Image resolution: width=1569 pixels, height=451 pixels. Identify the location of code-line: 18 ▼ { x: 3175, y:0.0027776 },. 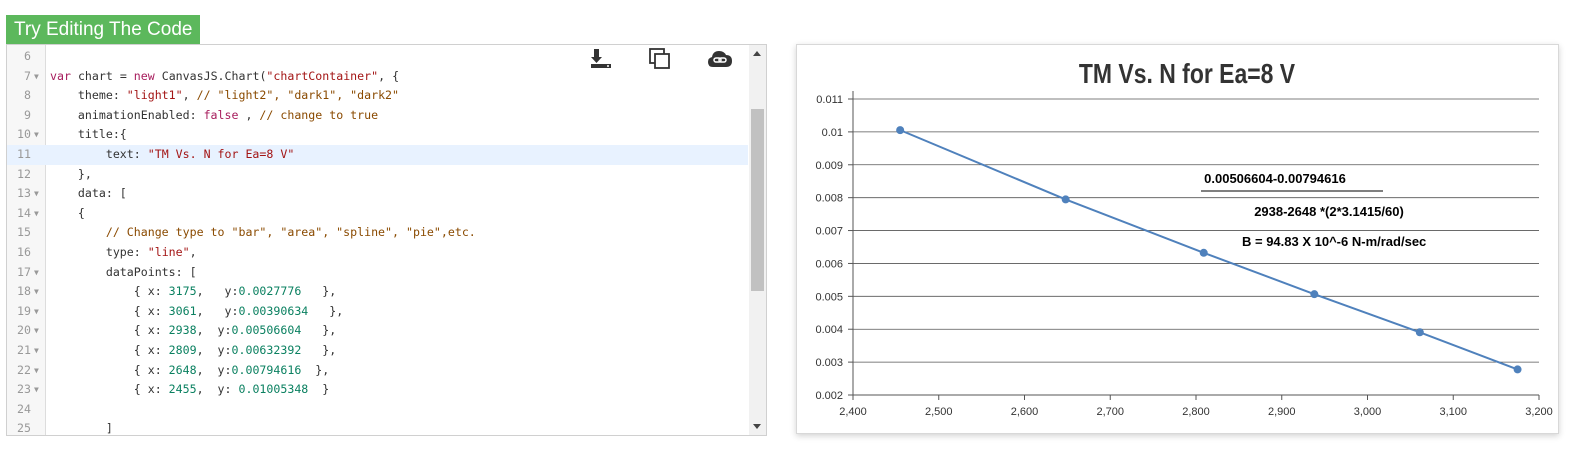
(377, 292).